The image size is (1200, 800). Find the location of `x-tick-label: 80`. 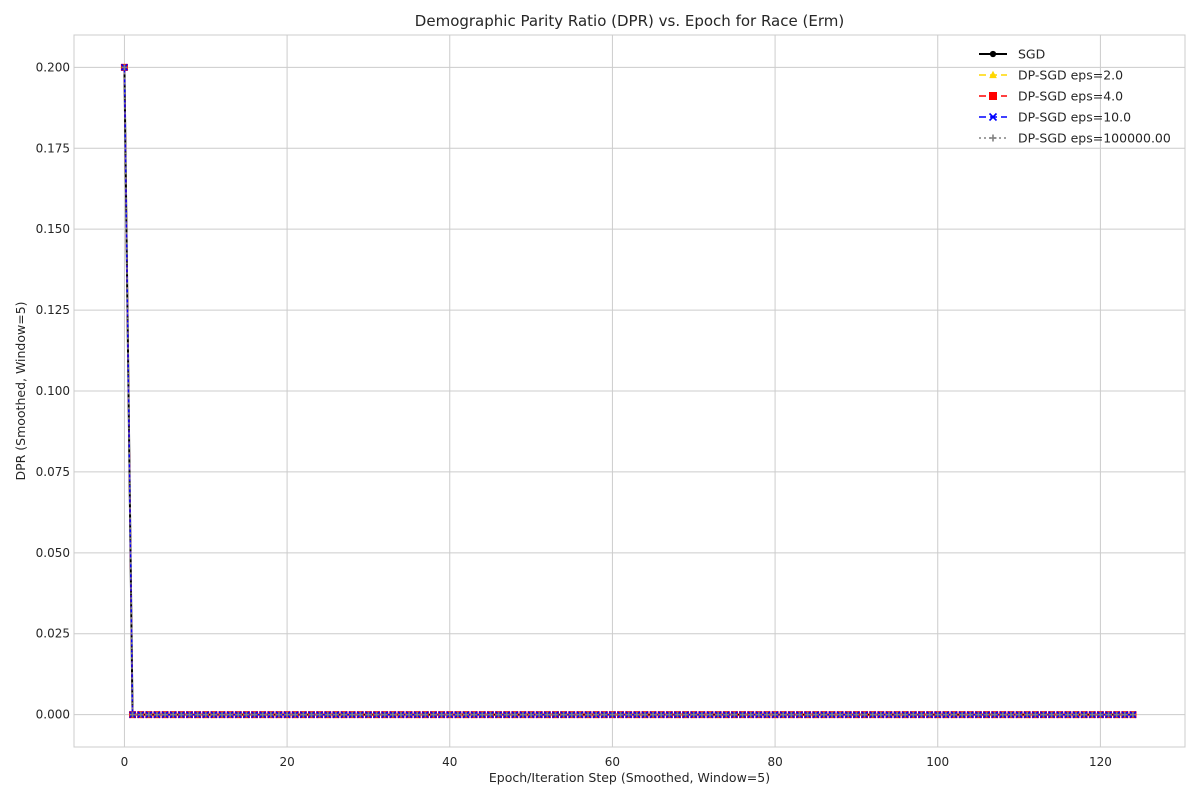

x-tick-label: 80 is located at coordinates (774, 762).